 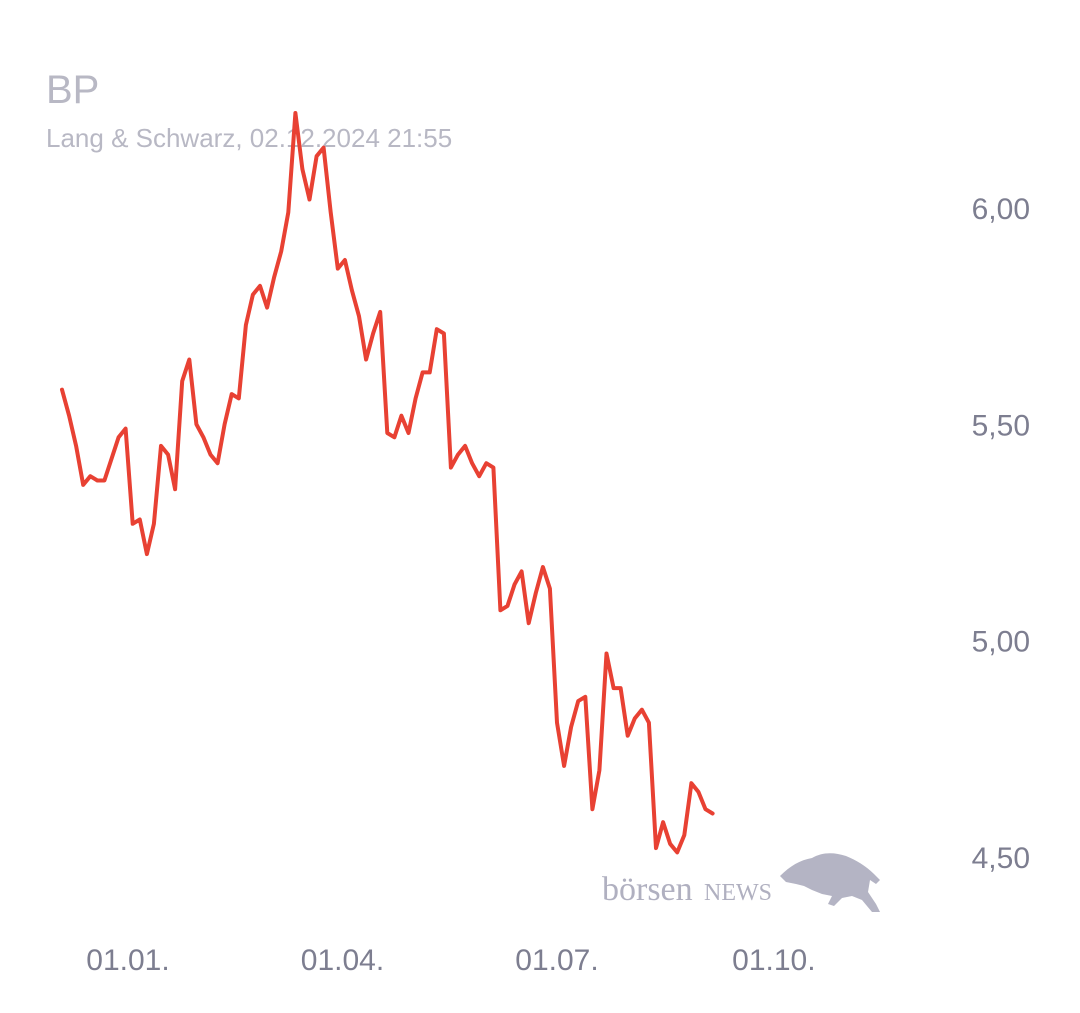 What do you see at coordinates (738, 893) in the screenshot?
I see `watermark-text-news: NEWS` at bounding box center [738, 893].